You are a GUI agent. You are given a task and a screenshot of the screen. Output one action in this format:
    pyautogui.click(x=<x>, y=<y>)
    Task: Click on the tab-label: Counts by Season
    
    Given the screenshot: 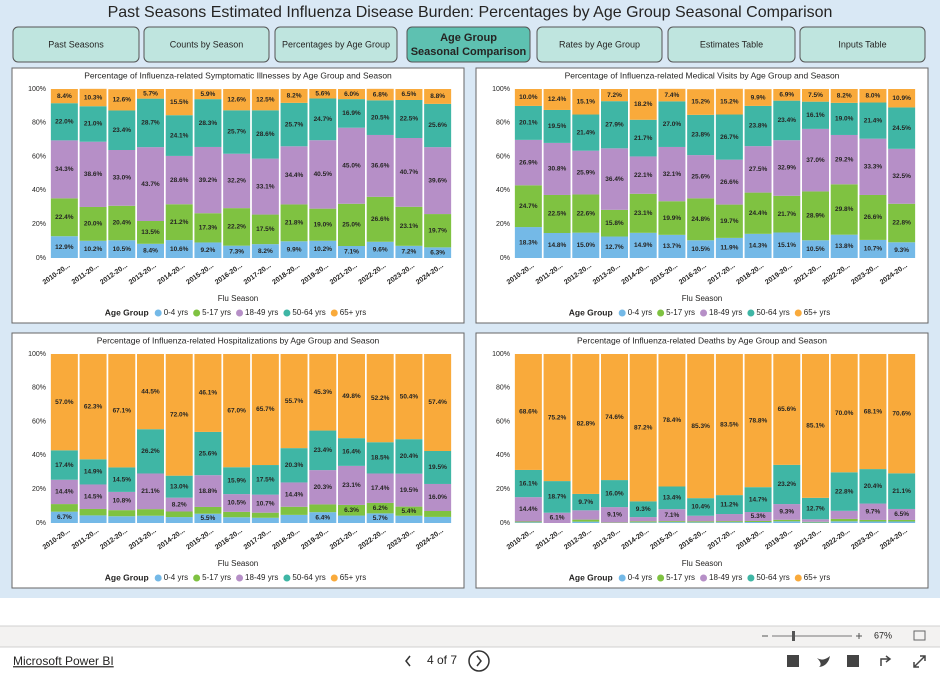 What is the action you would take?
    pyautogui.click(x=207, y=44)
    